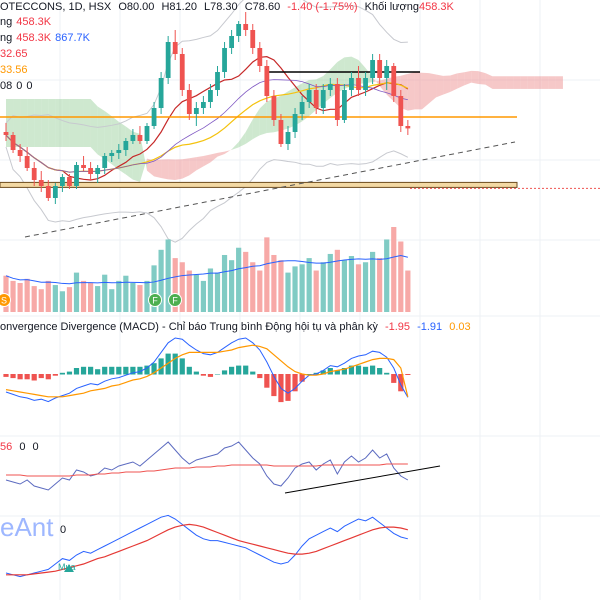  What do you see at coordinates (206, 64) in the screenshot?
I see `bollinger-upper` at bounding box center [206, 64].